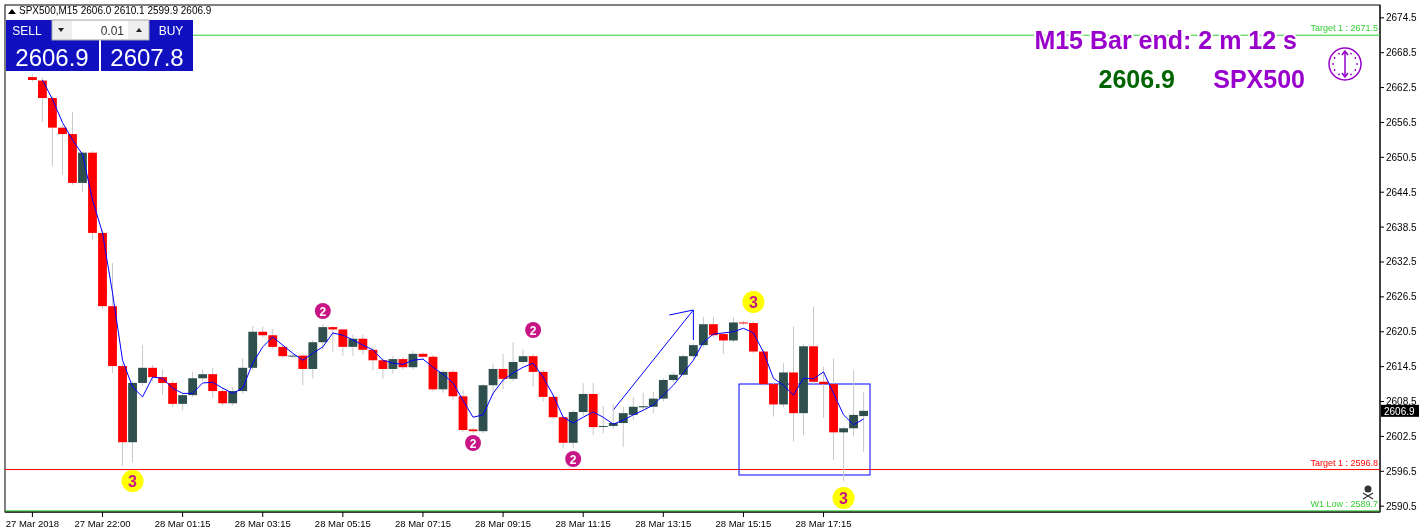 The image size is (1420, 530). What do you see at coordinates (1402, 262) in the screenshot?
I see `y-tick-label: 2632.5` at bounding box center [1402, 262].